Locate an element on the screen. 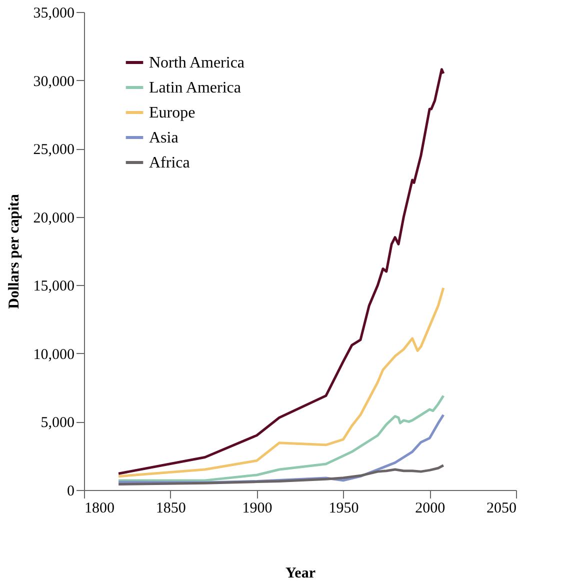 Image resolution: width=561 pixels, height=581 pixels. y-tick-label: 20,000 is located at coordinates (53, 218).